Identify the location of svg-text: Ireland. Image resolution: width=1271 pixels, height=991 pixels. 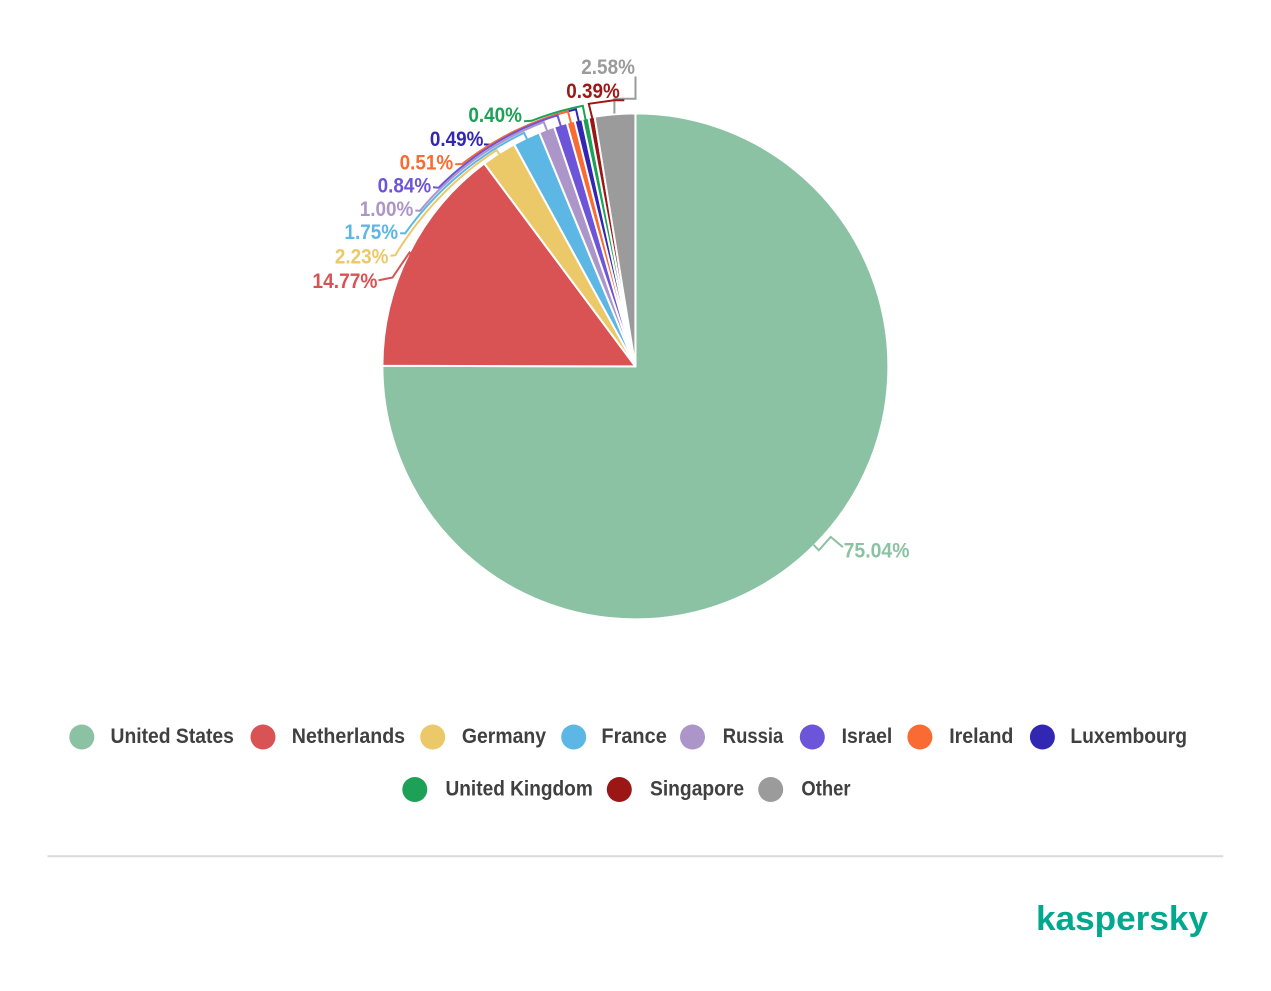
(981, 736).